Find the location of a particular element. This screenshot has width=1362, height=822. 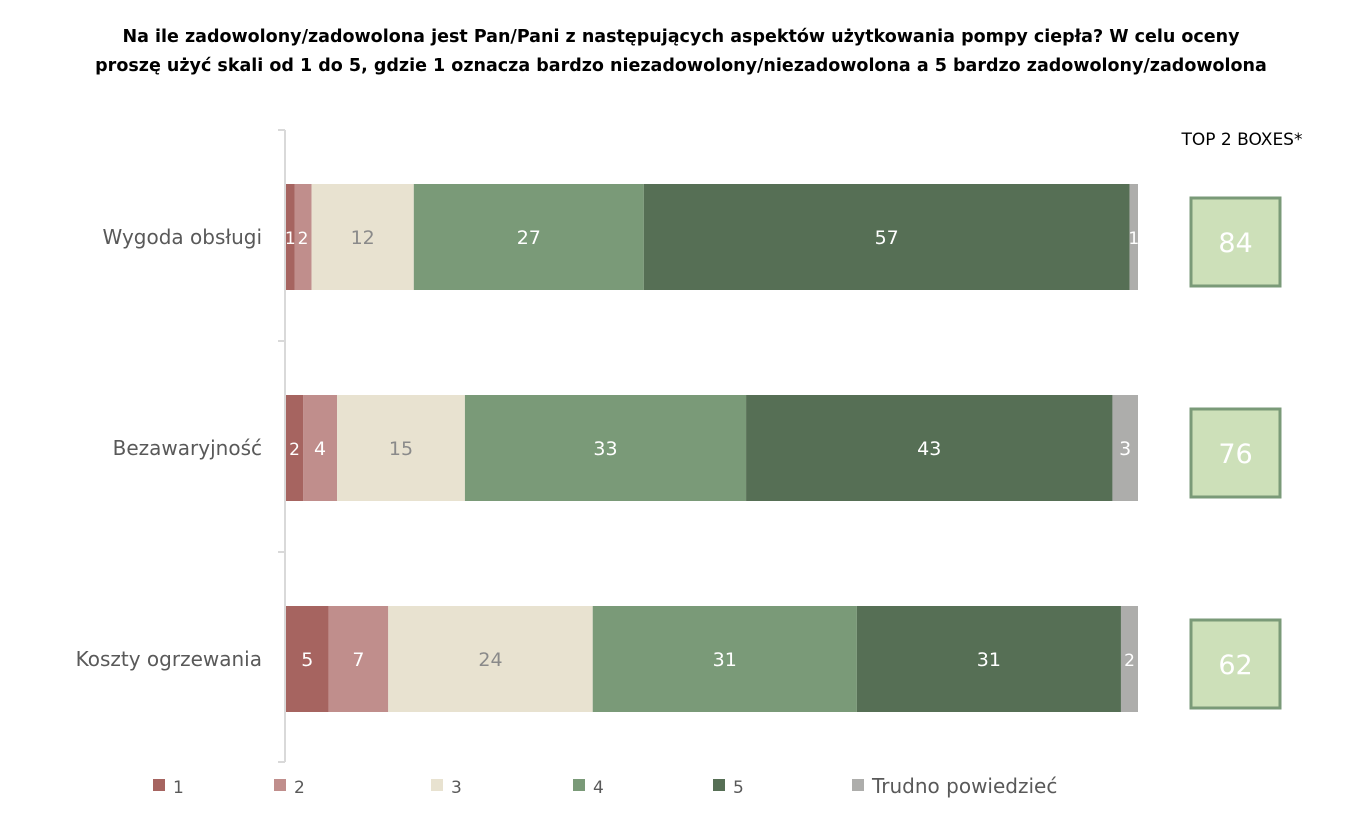

top2-header: TOP 2 BOXES* is located at coordinates (1242, 140).